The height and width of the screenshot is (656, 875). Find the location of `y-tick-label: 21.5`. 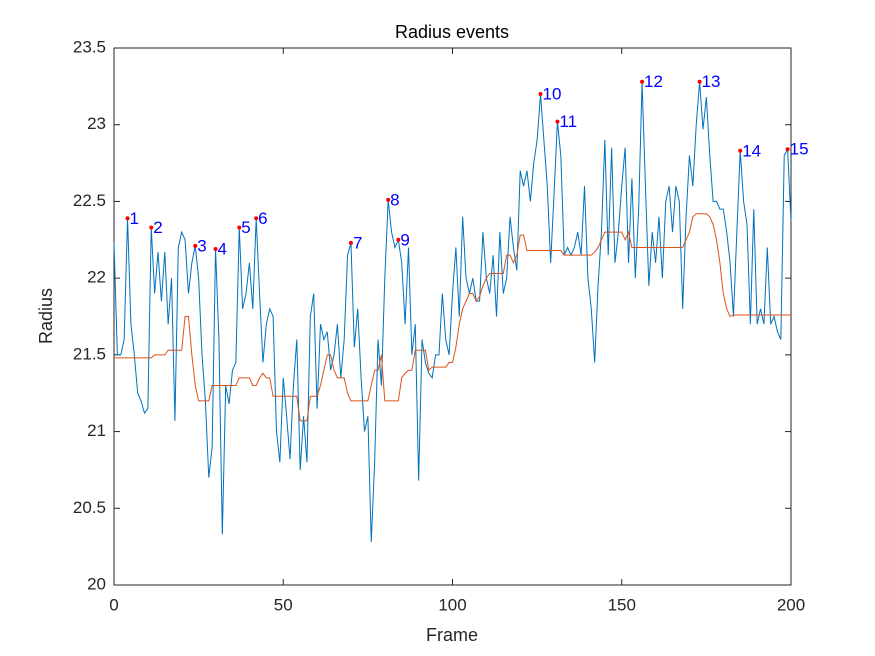

y-tick-label: 21.5 is located at coordinates (89, 353).